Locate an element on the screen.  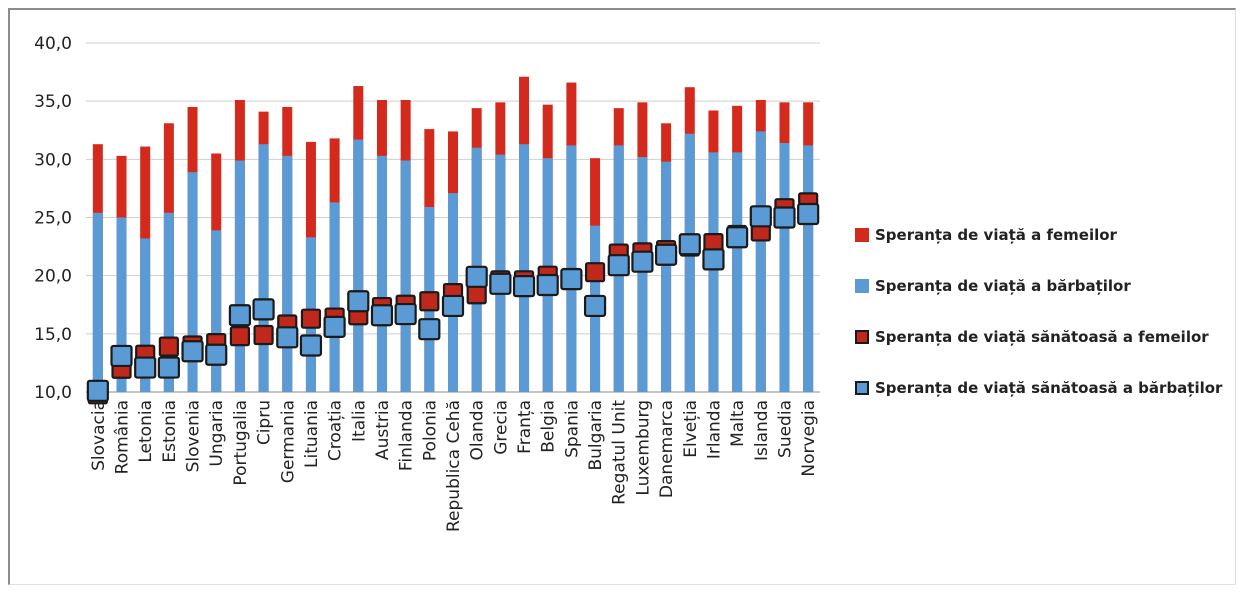
legend-swatch-women is located at coordinates (862, 235).